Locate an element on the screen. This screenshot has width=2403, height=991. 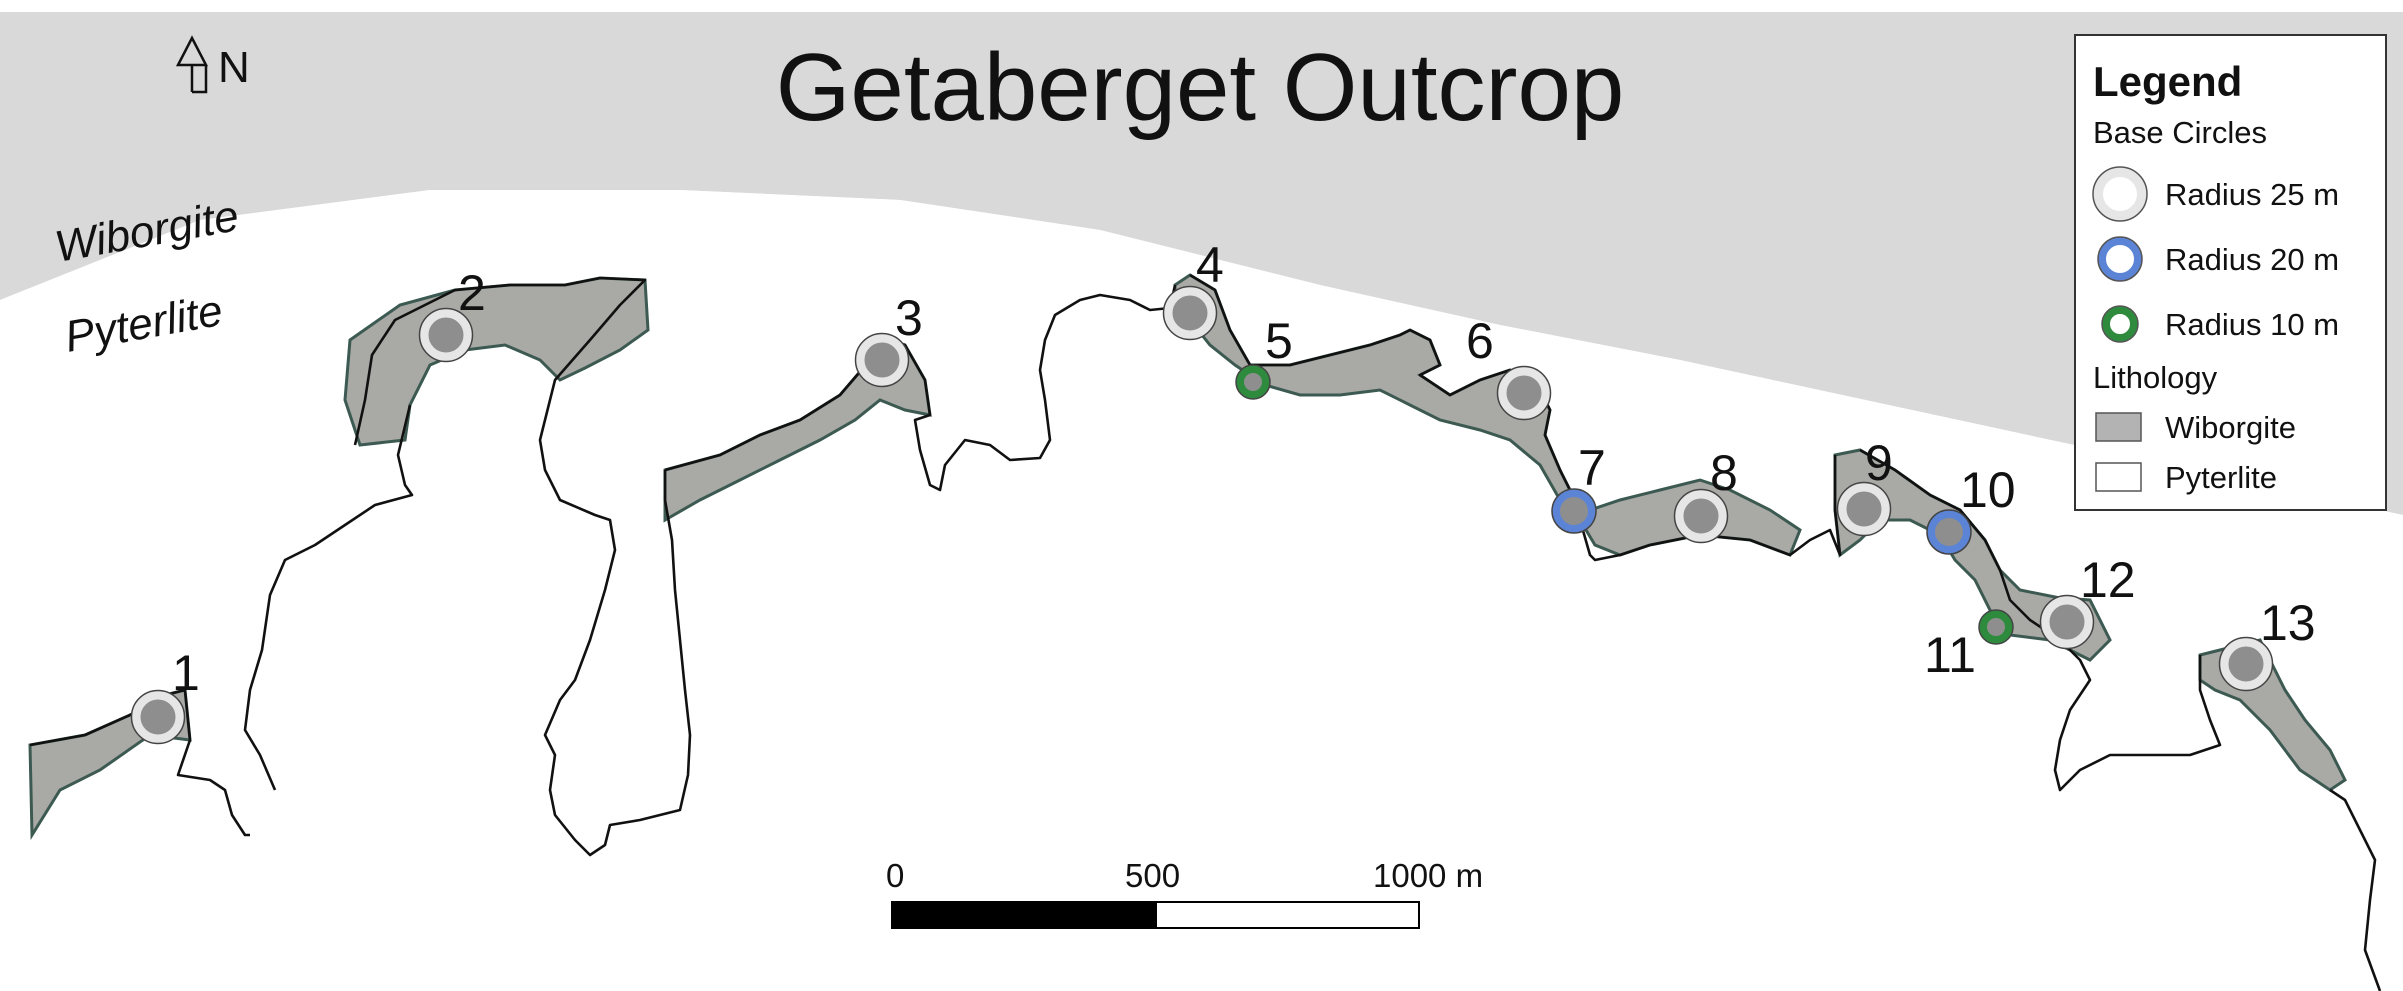
legend-circle-20-outline is located at coordinates (2120, 259).